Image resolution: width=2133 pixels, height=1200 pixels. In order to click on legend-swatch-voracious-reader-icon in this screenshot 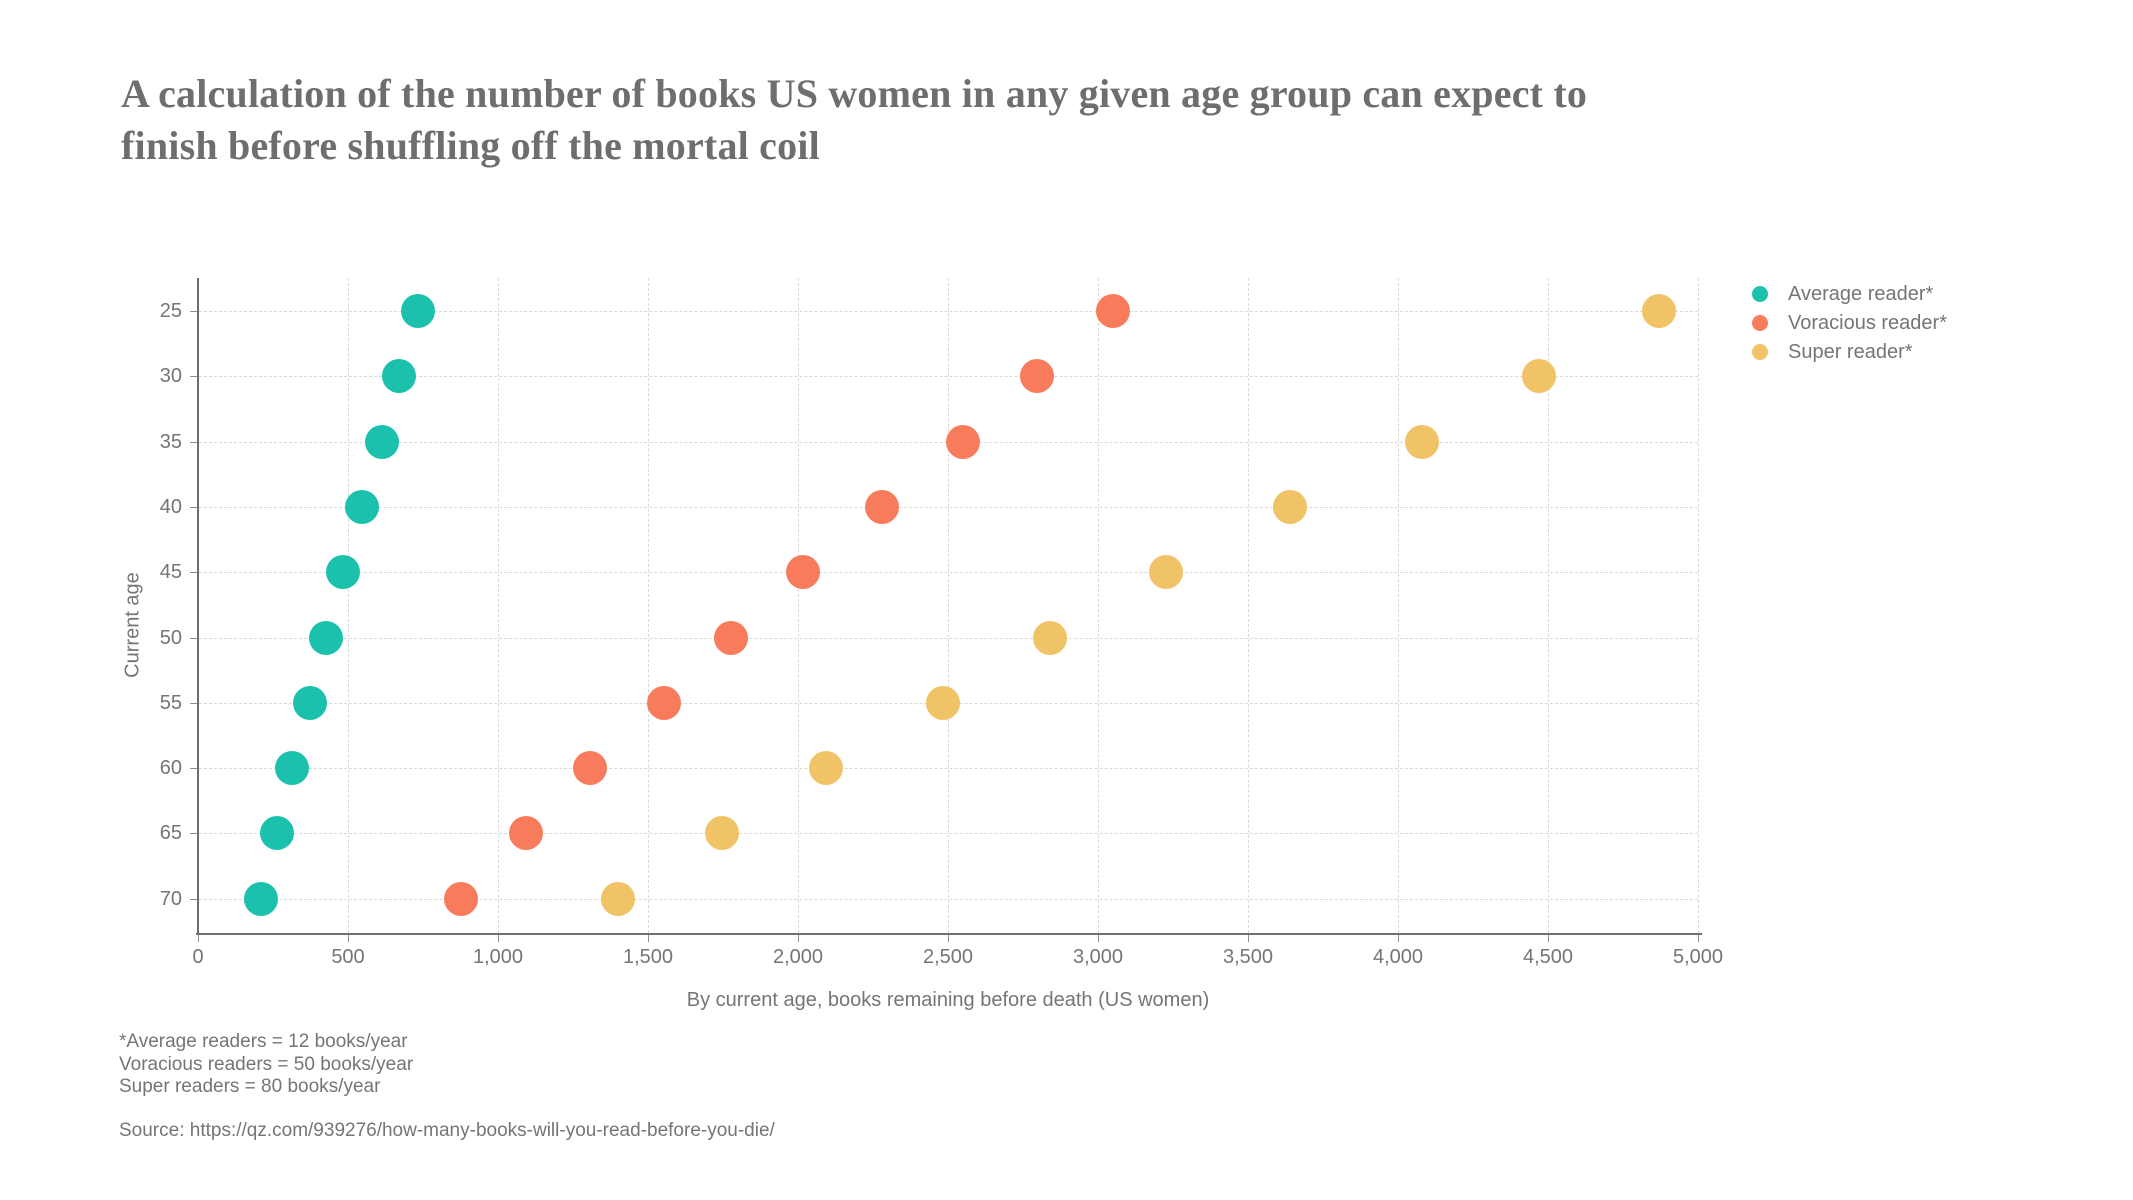, I will do `click(1760, 323)`.